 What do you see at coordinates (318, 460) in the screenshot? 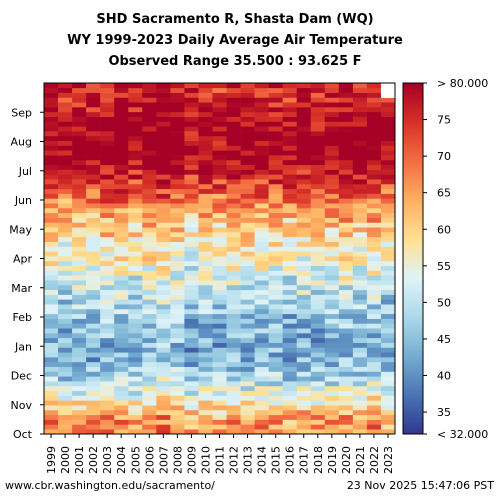
I see `x-tick-label: 2018` at bounding box center [318, 460].